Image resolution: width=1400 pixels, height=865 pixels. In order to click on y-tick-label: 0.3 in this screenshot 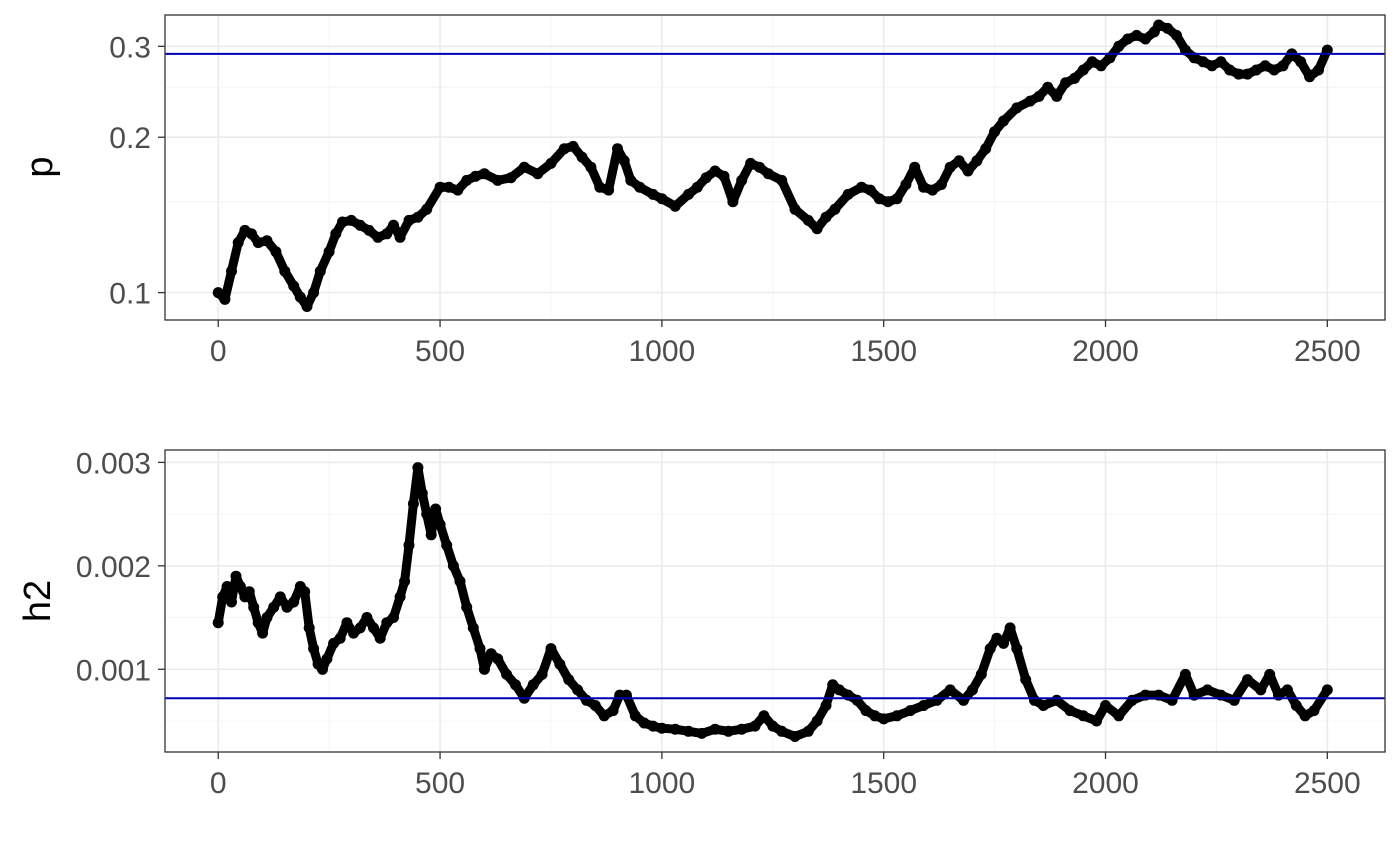, I will do `click(130, 47)`.